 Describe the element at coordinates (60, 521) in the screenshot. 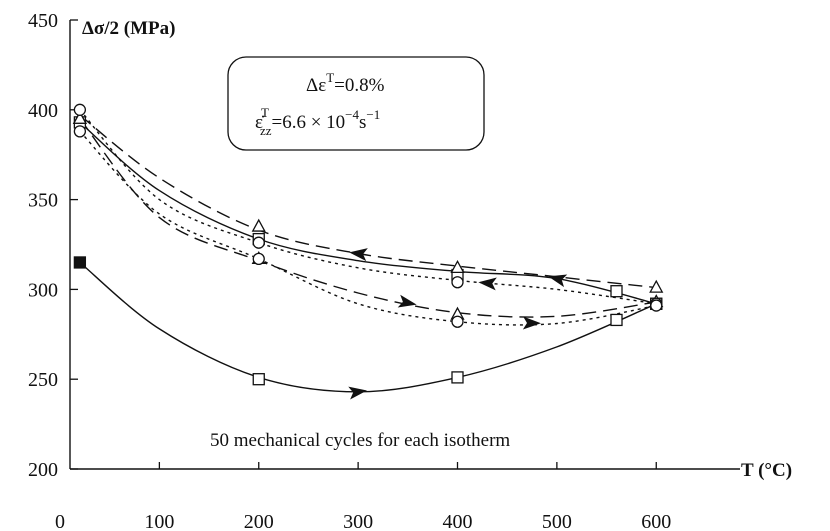

I see `x-tick-label: 0` at that location.